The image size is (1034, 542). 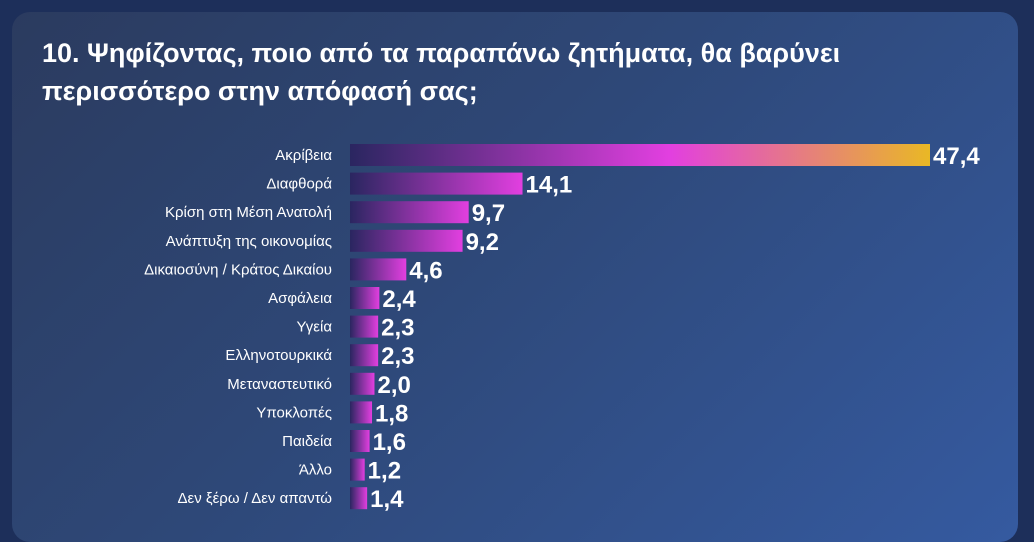 What do you see at coordinates (391, 413) in the screenshot?
I see `value-label: 1,8` at bounding box center [391, 413].